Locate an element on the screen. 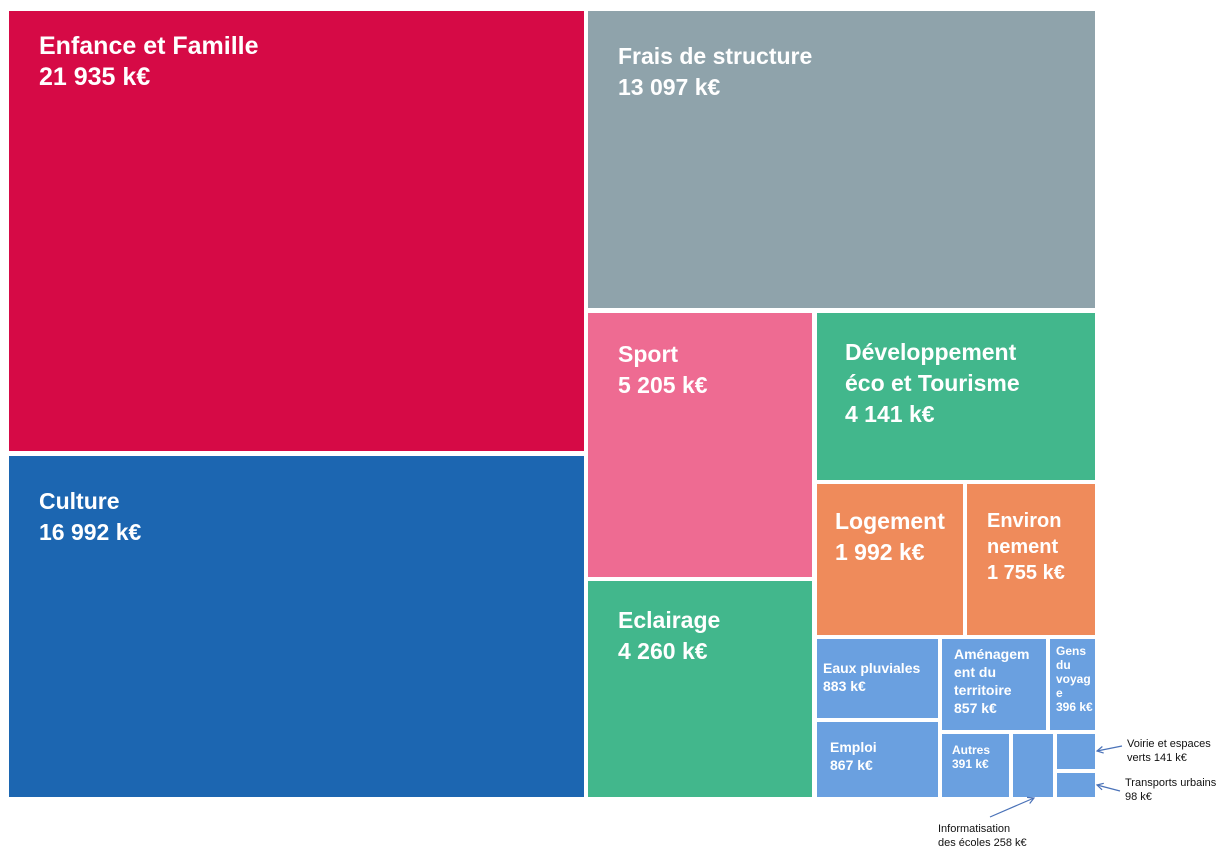 The image size is (1229, 850). treemap-tile: Gens du voyag e 396 k€ is located at coordinates (1072, 684).